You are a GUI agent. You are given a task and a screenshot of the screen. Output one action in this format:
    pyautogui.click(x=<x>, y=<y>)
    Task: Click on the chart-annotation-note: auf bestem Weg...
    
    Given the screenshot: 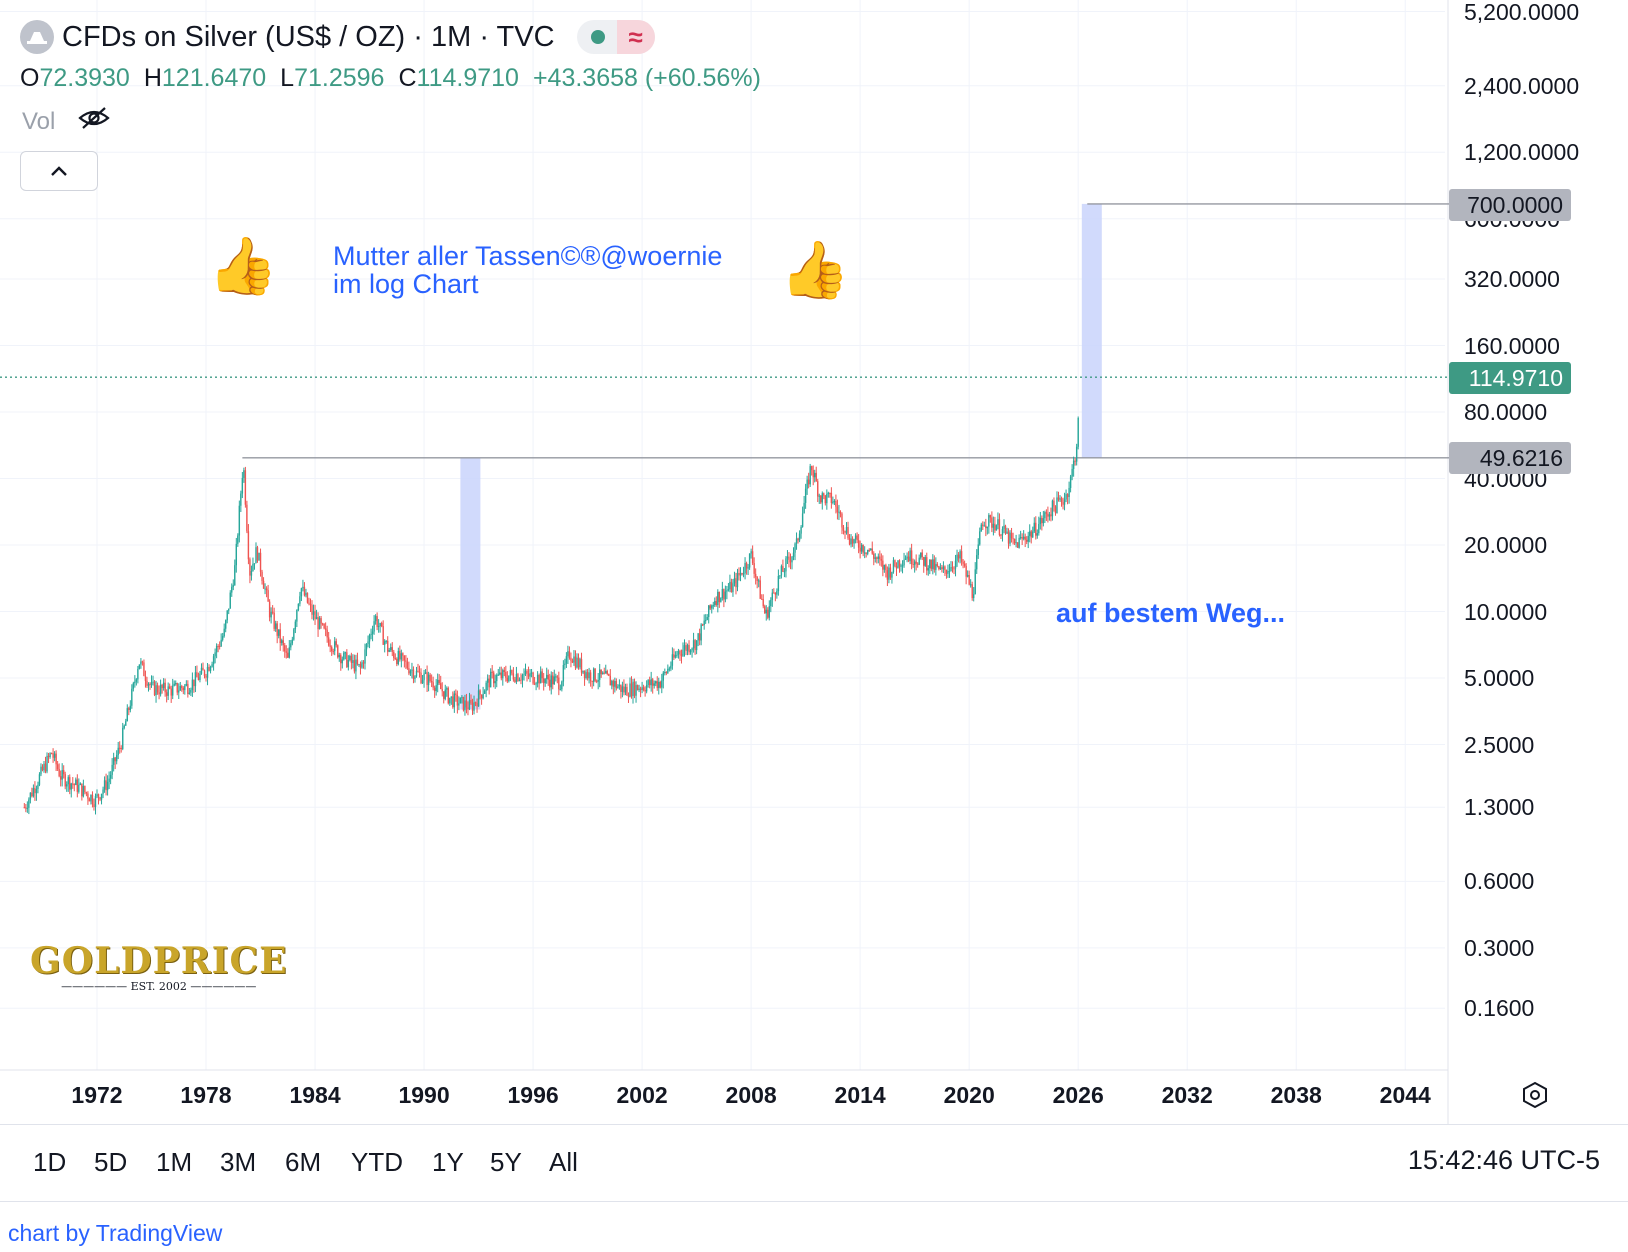 What is the action you would take?
    pyautogui.click(x=1171, y=613)
    